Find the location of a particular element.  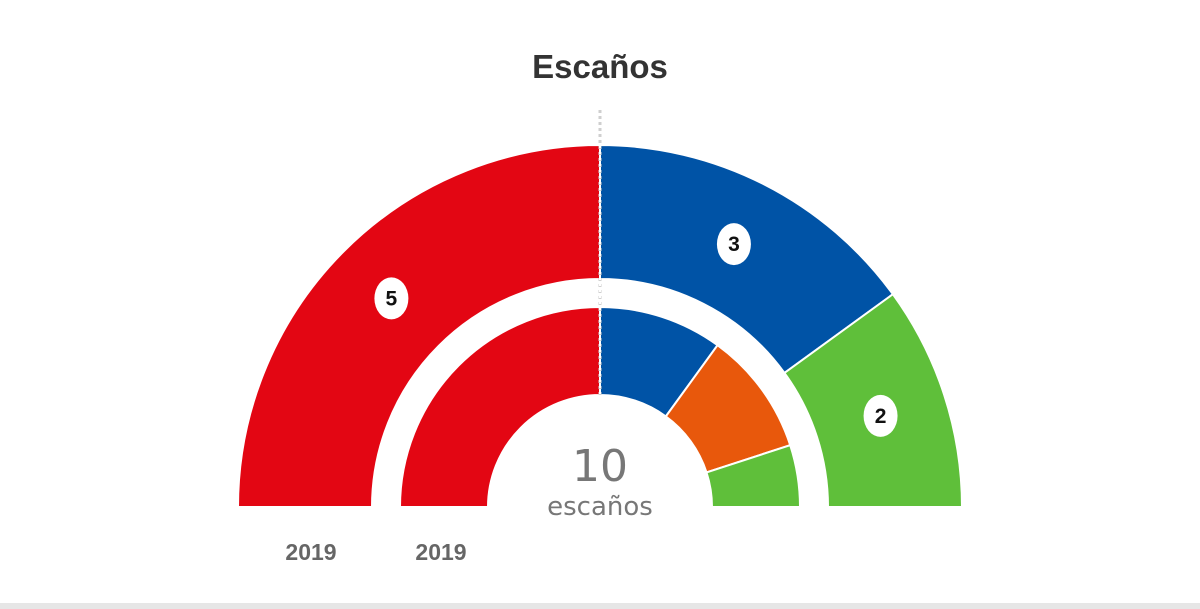

total-seats-number: 10 is located at coordinates (600, 466).